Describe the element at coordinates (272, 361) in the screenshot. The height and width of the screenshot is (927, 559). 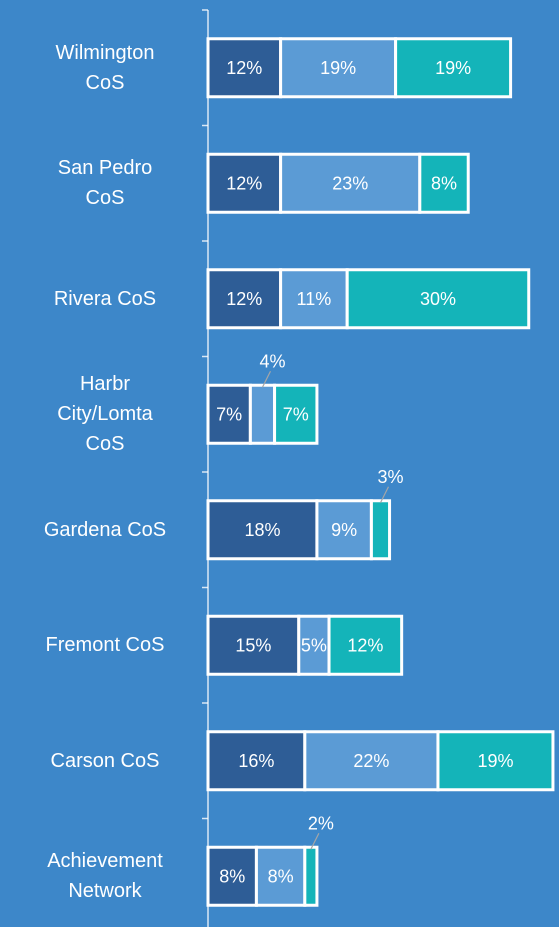
I see `data-label: 4%` at that location.